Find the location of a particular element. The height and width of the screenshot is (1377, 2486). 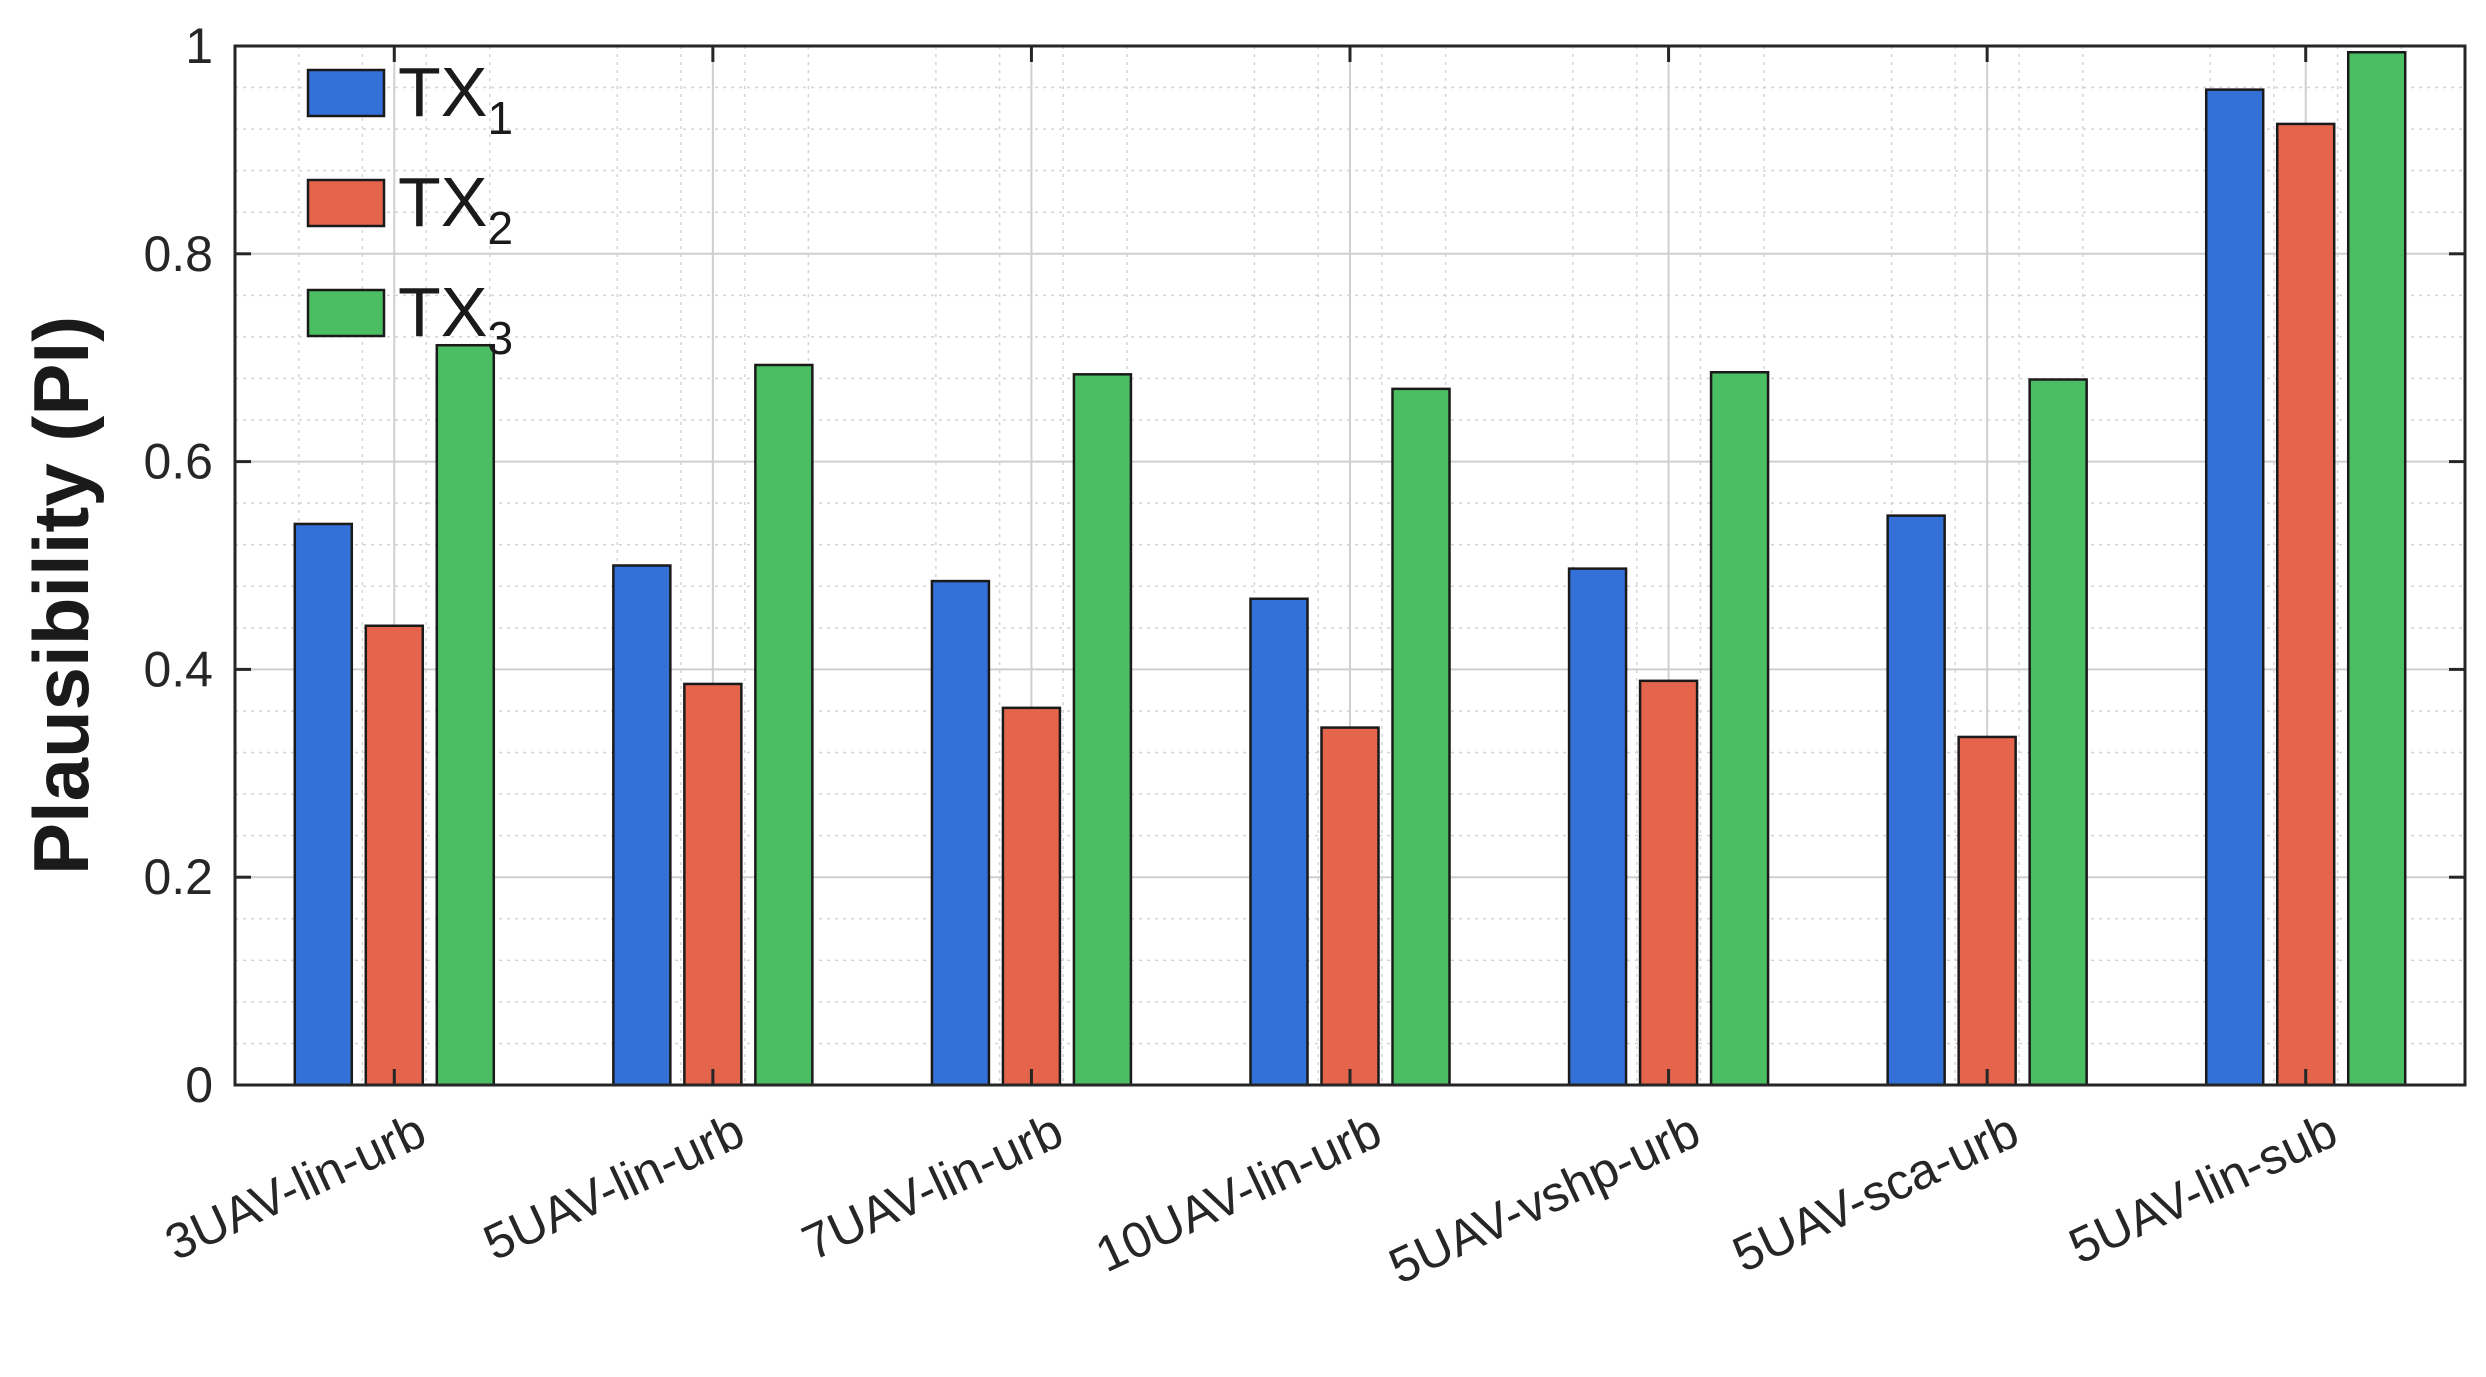

legend-label-tx2: TX2 is located at coordinates (455, 208).